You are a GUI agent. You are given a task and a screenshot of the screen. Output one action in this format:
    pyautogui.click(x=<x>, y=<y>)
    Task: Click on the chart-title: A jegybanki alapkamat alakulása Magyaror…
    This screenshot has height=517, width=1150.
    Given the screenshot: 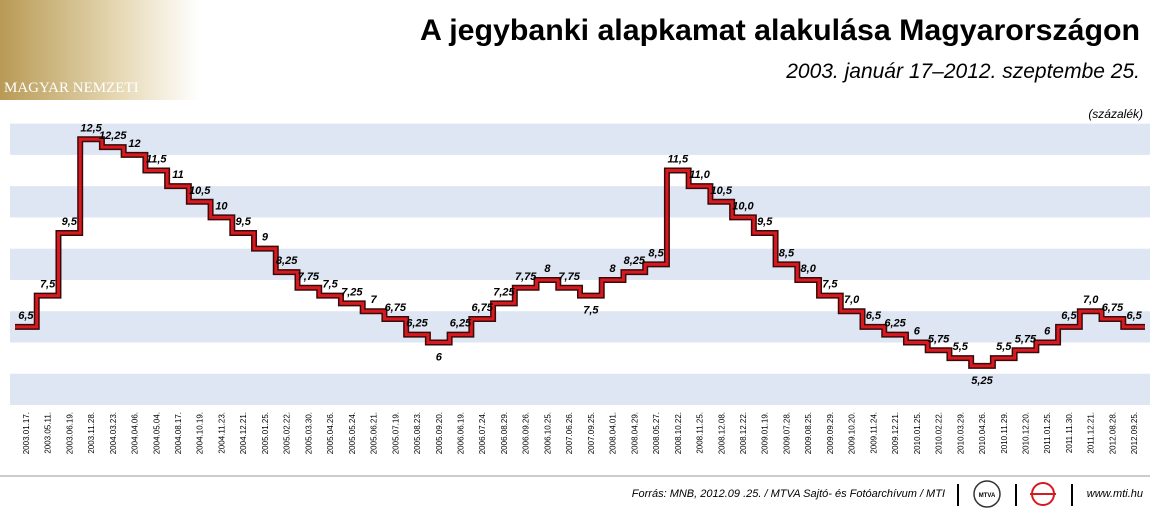 What is the action you would take?
    pyautogui.click(x=780, y=30)
    